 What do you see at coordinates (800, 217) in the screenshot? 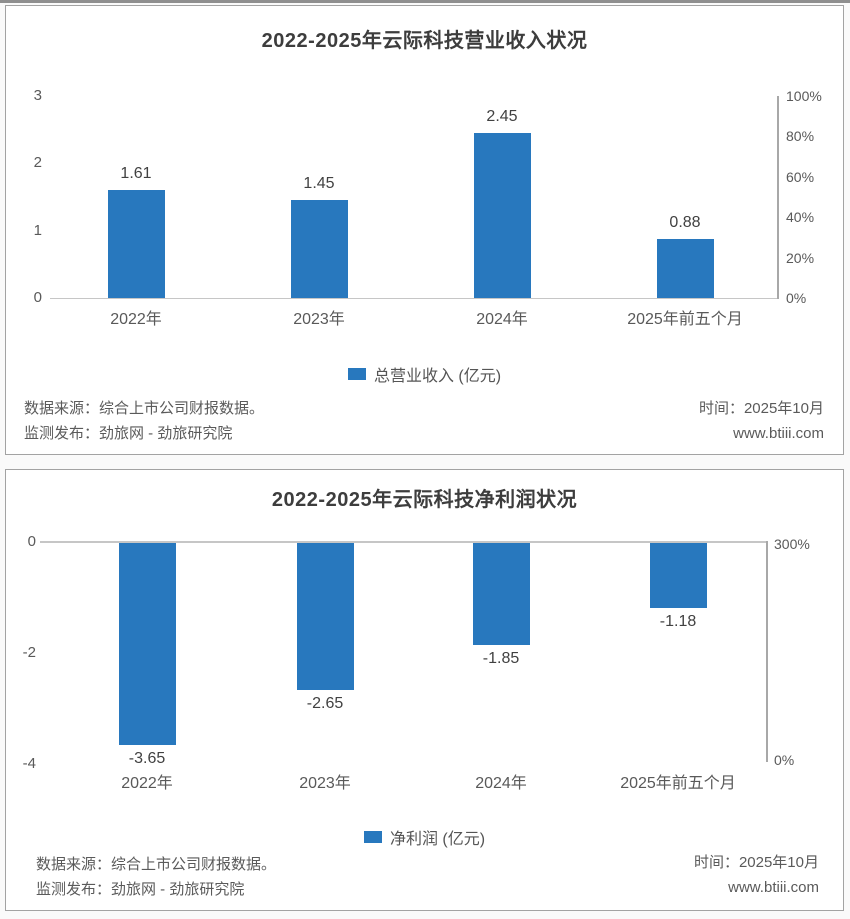
I see `secondary-y-axis-tick-label: 40%` at bounding box center [800, 217].